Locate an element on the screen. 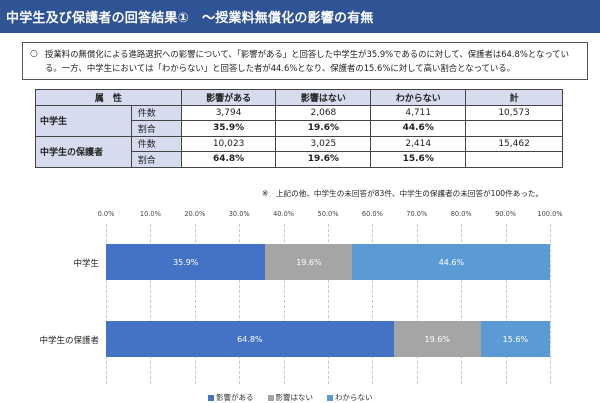 The height and width of the screenshot is (403, 600). x-tick-label: 20.0% is located at coordinates (195, 214).